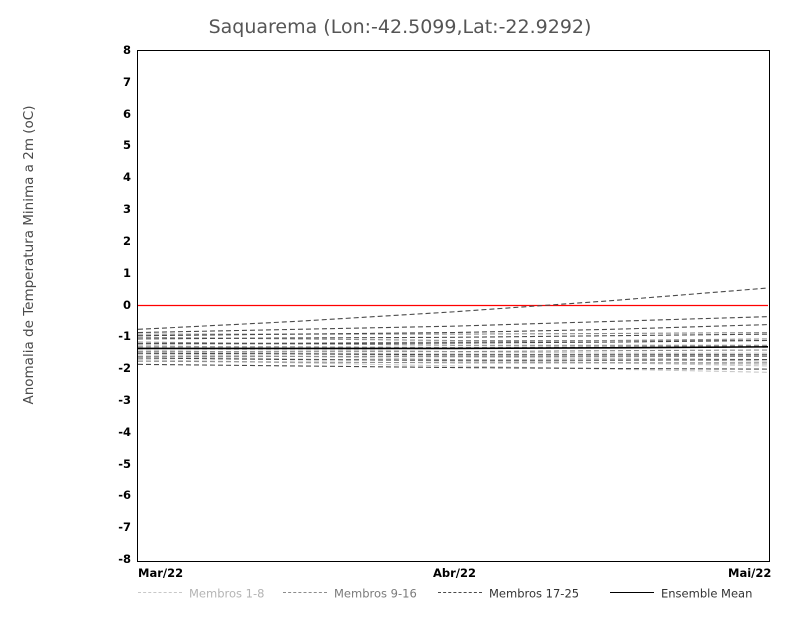 The height and width of the screenshot is (618, 800). Describe the element at coordinates (126, 209) in the screenshot. I see `y-axis-tick: 3` at that location.